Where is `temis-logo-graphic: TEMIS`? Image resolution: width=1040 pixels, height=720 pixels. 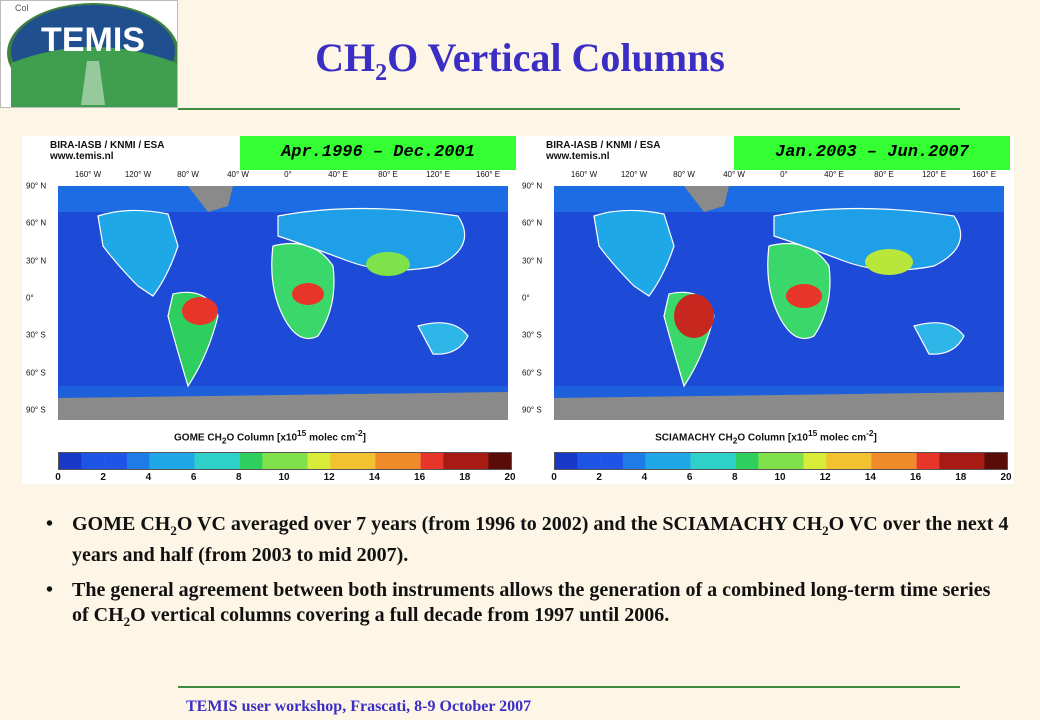 temis-logo-graphic: TEMIS is located at coordinates (93, 55).